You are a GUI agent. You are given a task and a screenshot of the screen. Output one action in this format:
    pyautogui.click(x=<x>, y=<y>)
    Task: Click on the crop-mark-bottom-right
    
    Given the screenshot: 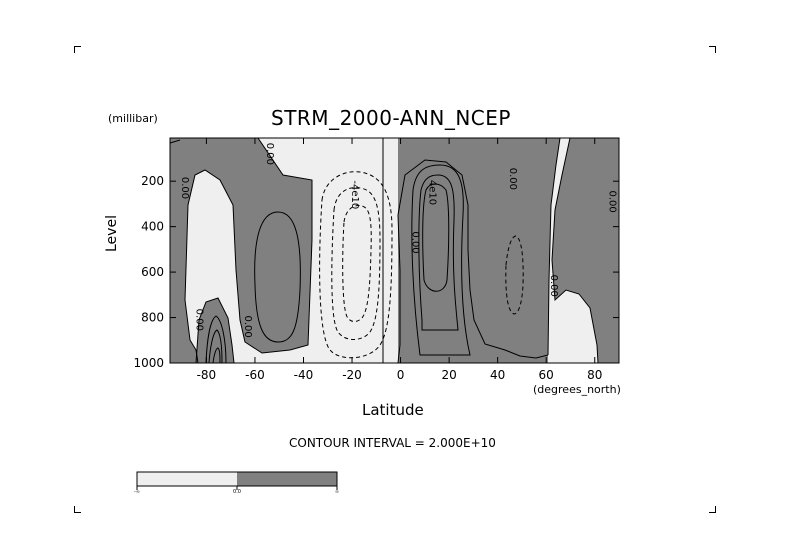 What is the action you would take?
    pyautogui.click(x=712, y=509)
    